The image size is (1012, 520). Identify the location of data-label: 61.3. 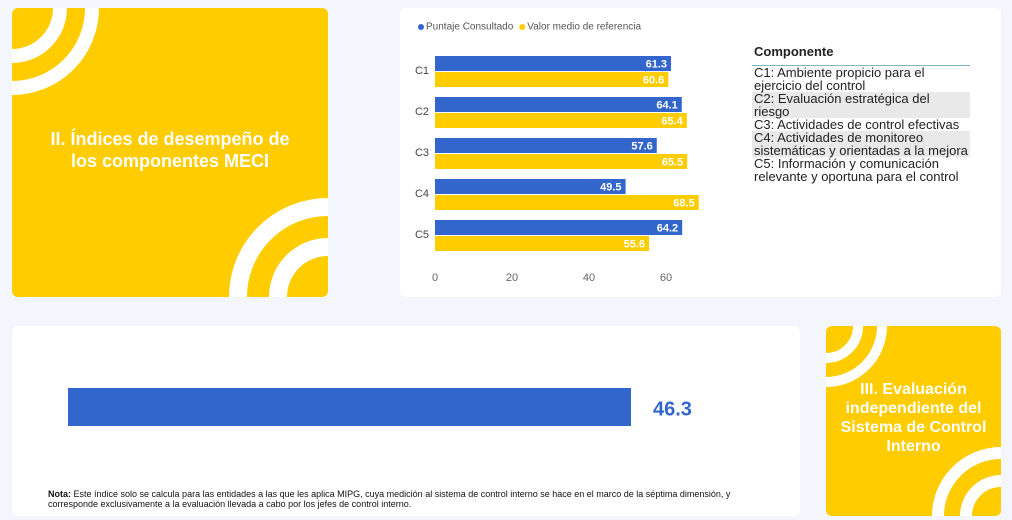
(656, 64).